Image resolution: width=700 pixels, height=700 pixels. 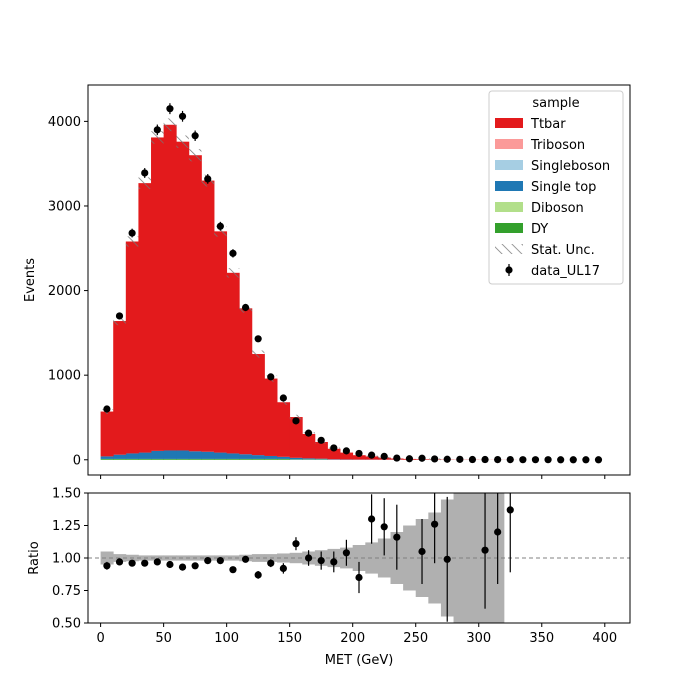 I want to click on legend-label: data_UL17, so click(x=565, y=271).